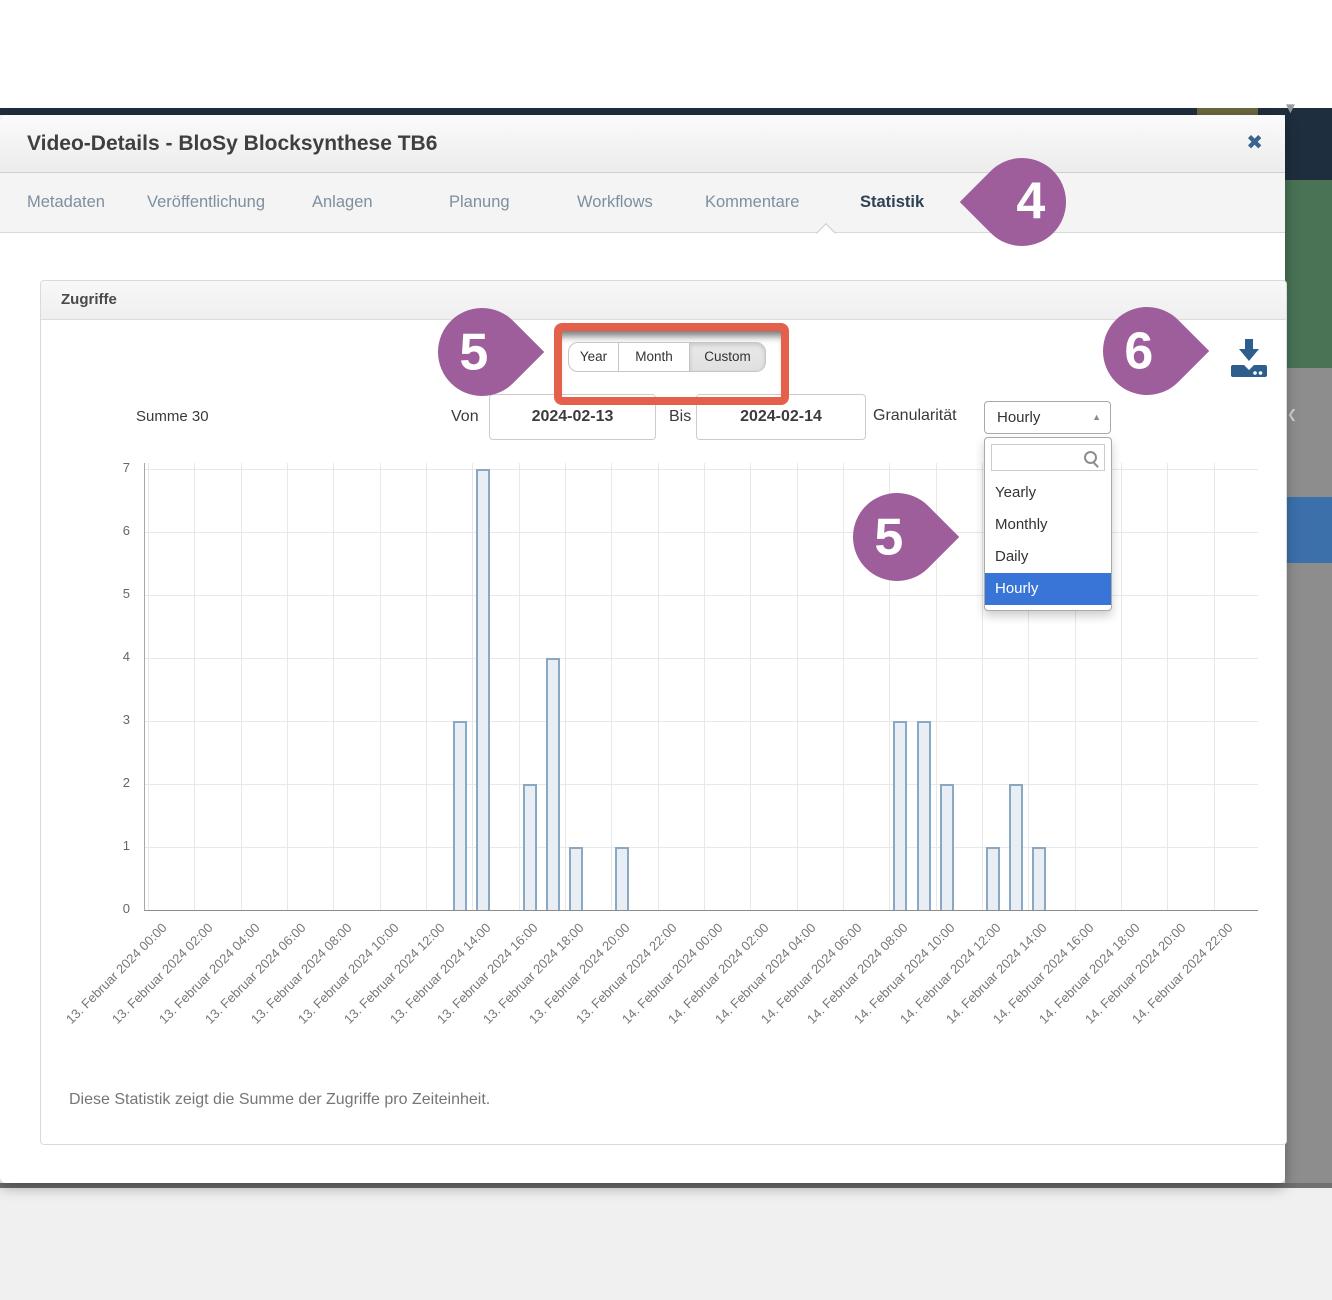 The height and width of the screenshot is (1300, 1332). Describe the element at coordinates (1249, 359) in the screenshot. I see `download-icon` at that location.